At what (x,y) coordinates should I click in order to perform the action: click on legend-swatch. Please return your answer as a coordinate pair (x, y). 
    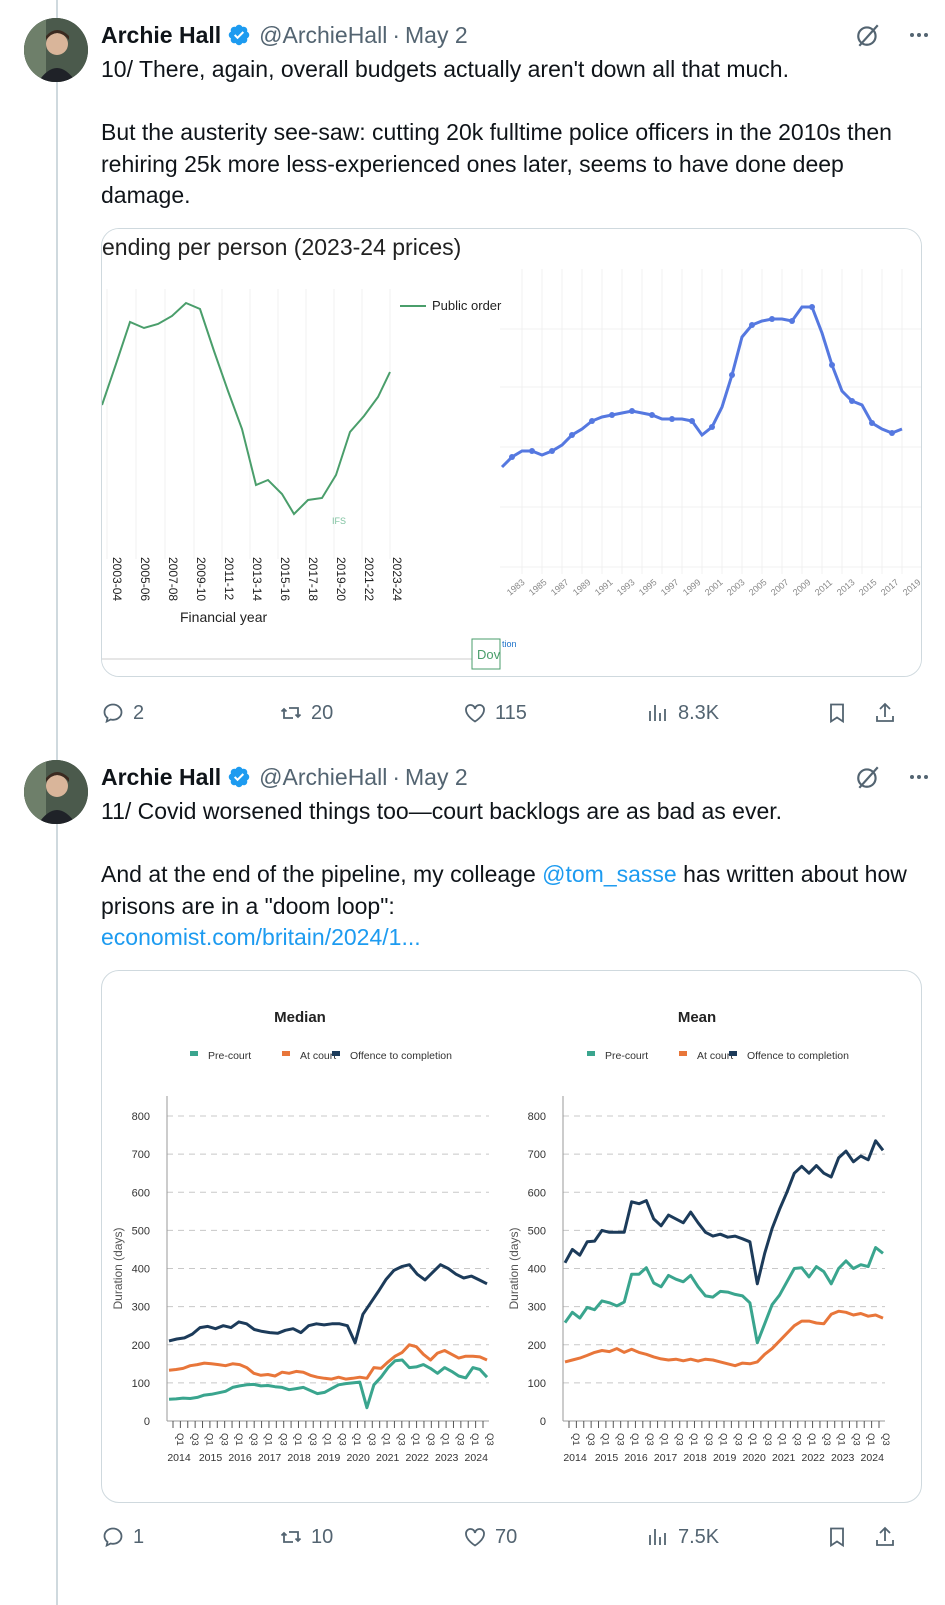
    Looking at the image, I should click on (683, 1053).